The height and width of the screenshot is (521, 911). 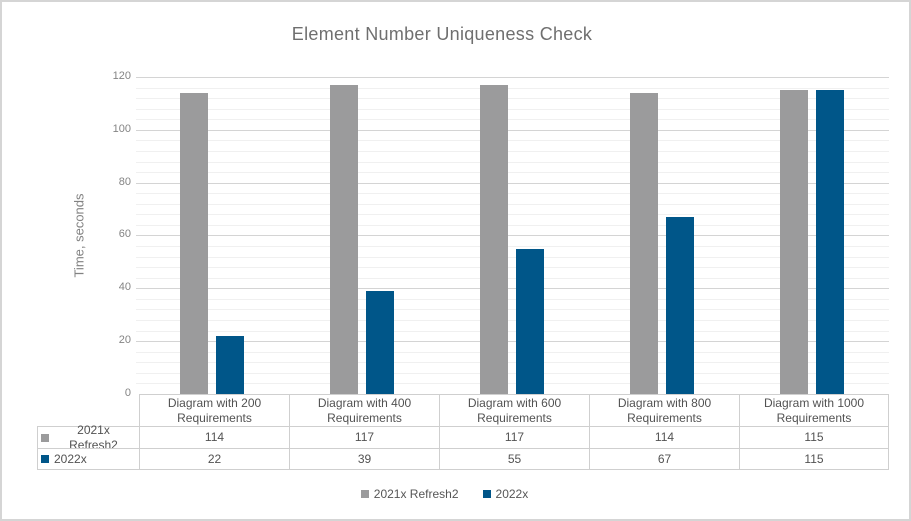 I want to click on series-row-header-2022x: 2022x, so click(x=88, y=459).